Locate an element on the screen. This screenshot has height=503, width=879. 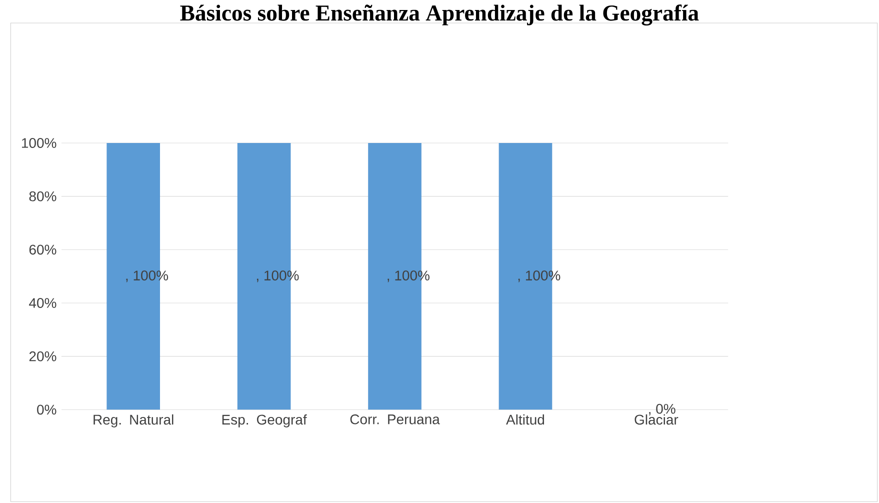
x-tick-label: Corr. Peruana is located at coordinates (395, 419).